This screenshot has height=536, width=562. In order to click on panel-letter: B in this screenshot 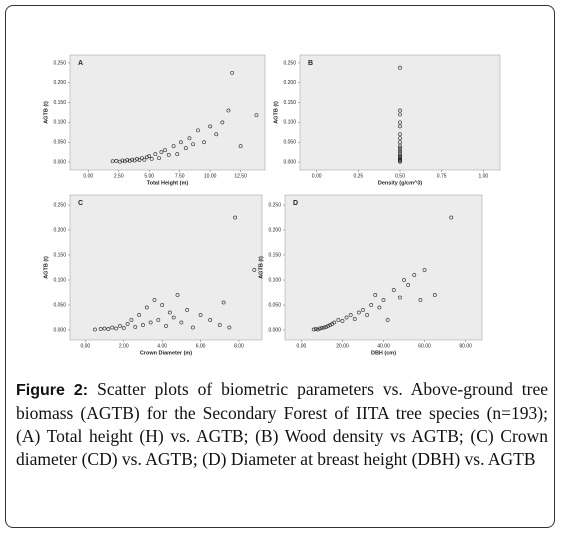, I will do `click(310, 63)`.